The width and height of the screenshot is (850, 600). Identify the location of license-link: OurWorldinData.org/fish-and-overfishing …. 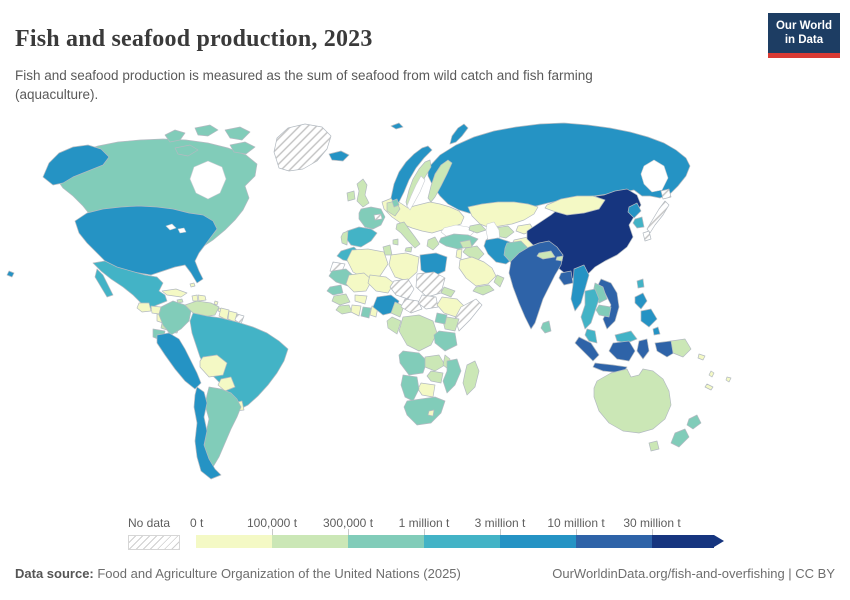
(693, 573).